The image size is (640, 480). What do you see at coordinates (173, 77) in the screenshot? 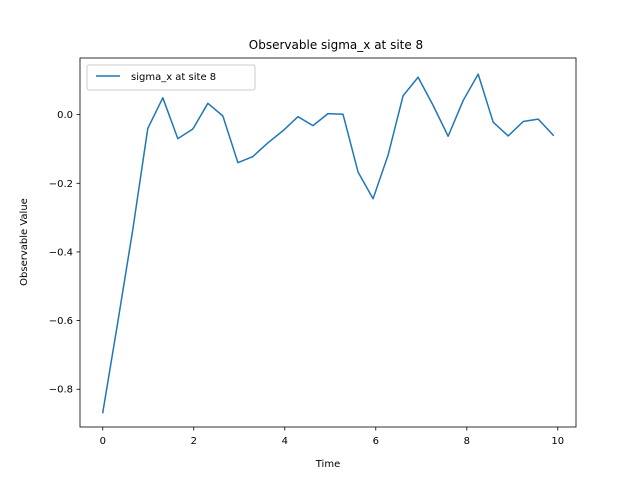
I see `legend-label: sigma_x at site 8` at bounding box center [173, 77].